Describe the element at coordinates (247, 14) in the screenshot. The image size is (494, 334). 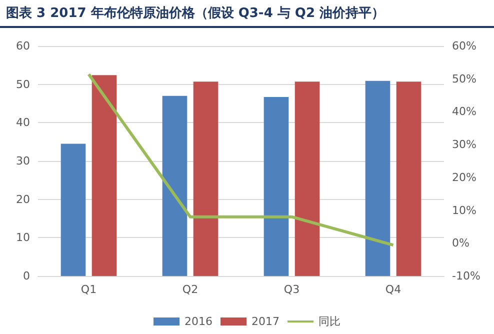
I see `chart-title: 图表 3 2017 年布伦特原油价格（假设 Q3-4 与 Q2 油价持平）` at that location.